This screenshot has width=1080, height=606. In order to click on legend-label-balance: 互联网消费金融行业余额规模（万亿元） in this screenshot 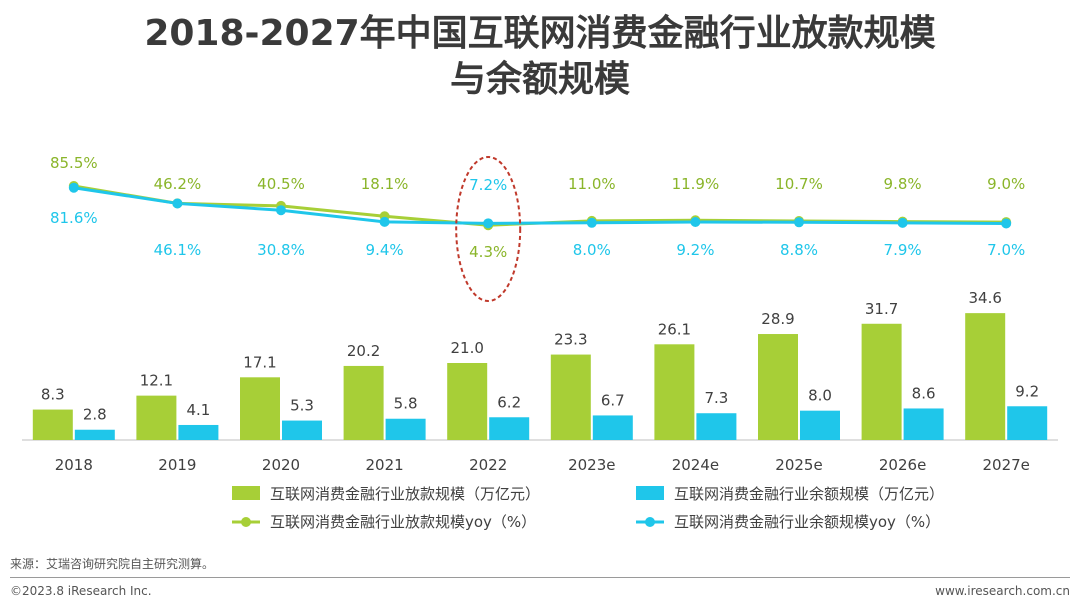, I will do `click(809, 494)`.